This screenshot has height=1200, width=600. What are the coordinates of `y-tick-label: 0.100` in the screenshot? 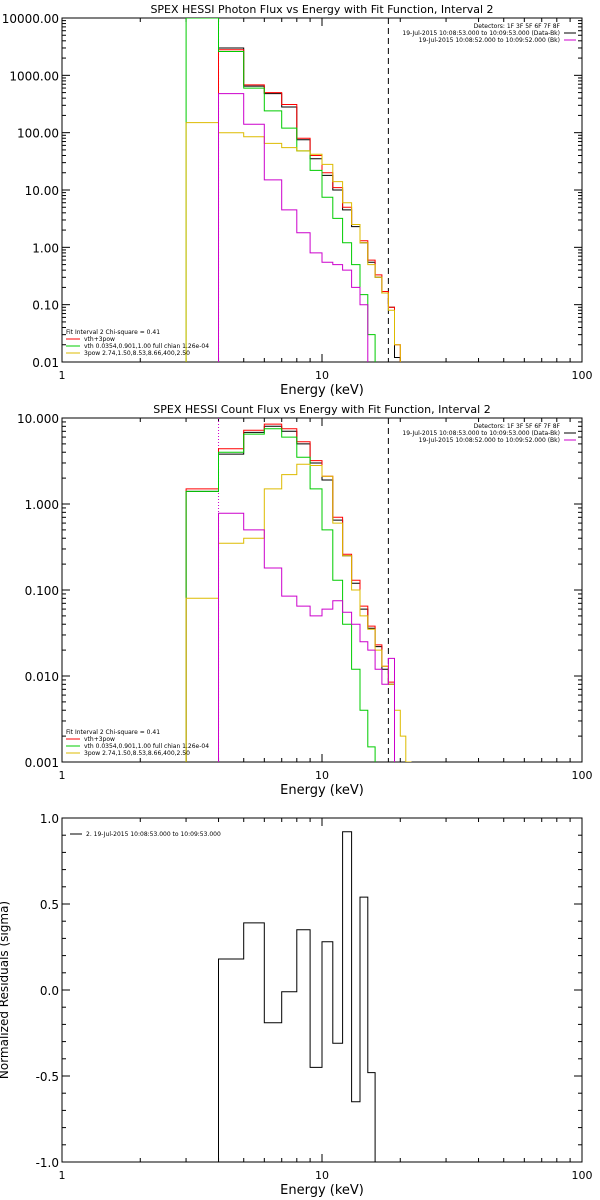 It's located at (42, 591).